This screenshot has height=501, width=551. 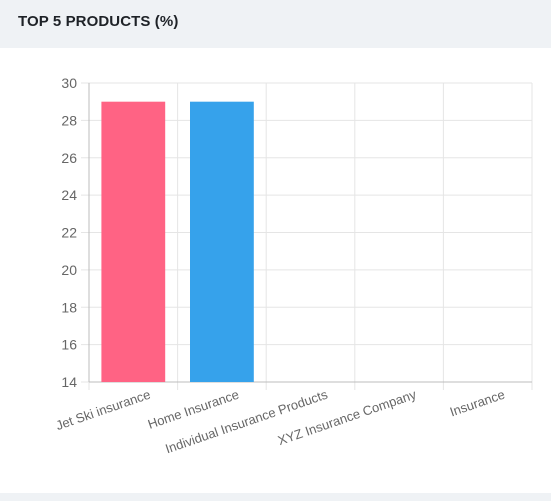 I want to click on y-tick-label: 14, so click(x=69, y=382).